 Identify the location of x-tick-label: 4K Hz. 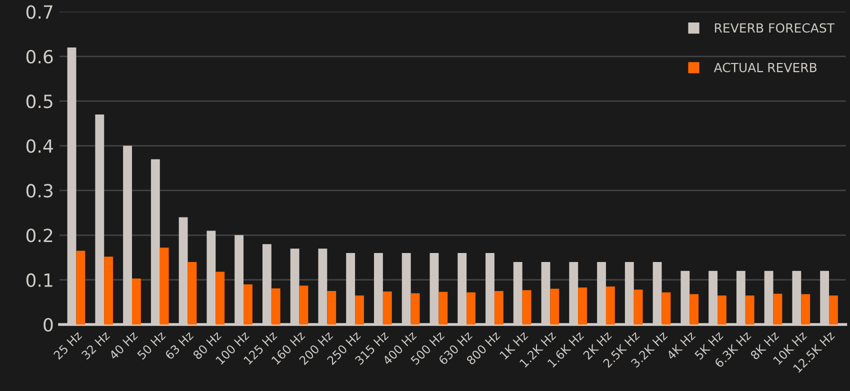
(681, 345).